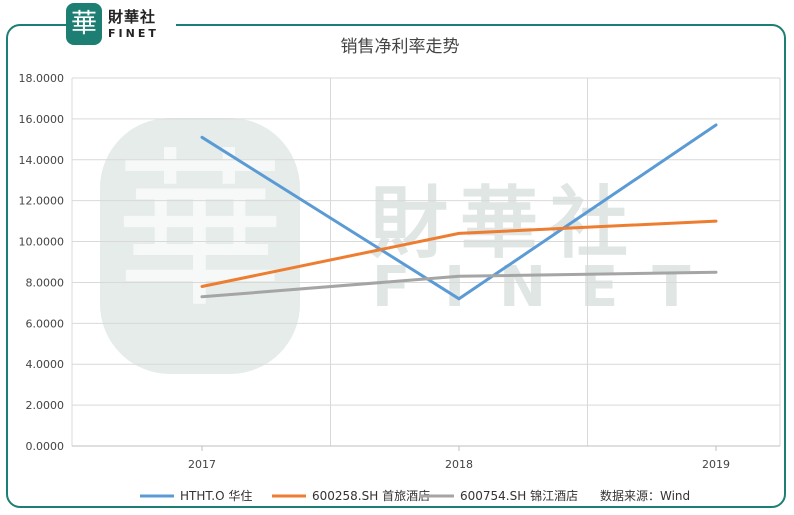 The image size is (794, 515). Describe the element at coordinates (371, 496) in the screenshot. I see `legend-label: 600258.SH 首旅酒店` at that location.